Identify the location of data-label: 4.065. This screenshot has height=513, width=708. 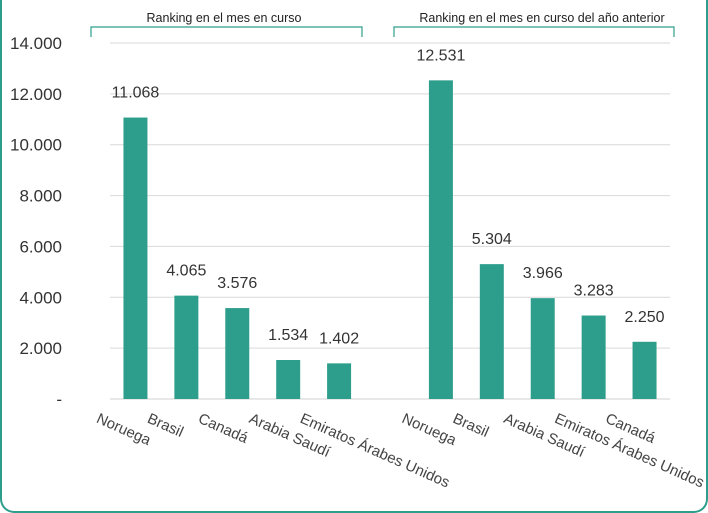
(186, 271).